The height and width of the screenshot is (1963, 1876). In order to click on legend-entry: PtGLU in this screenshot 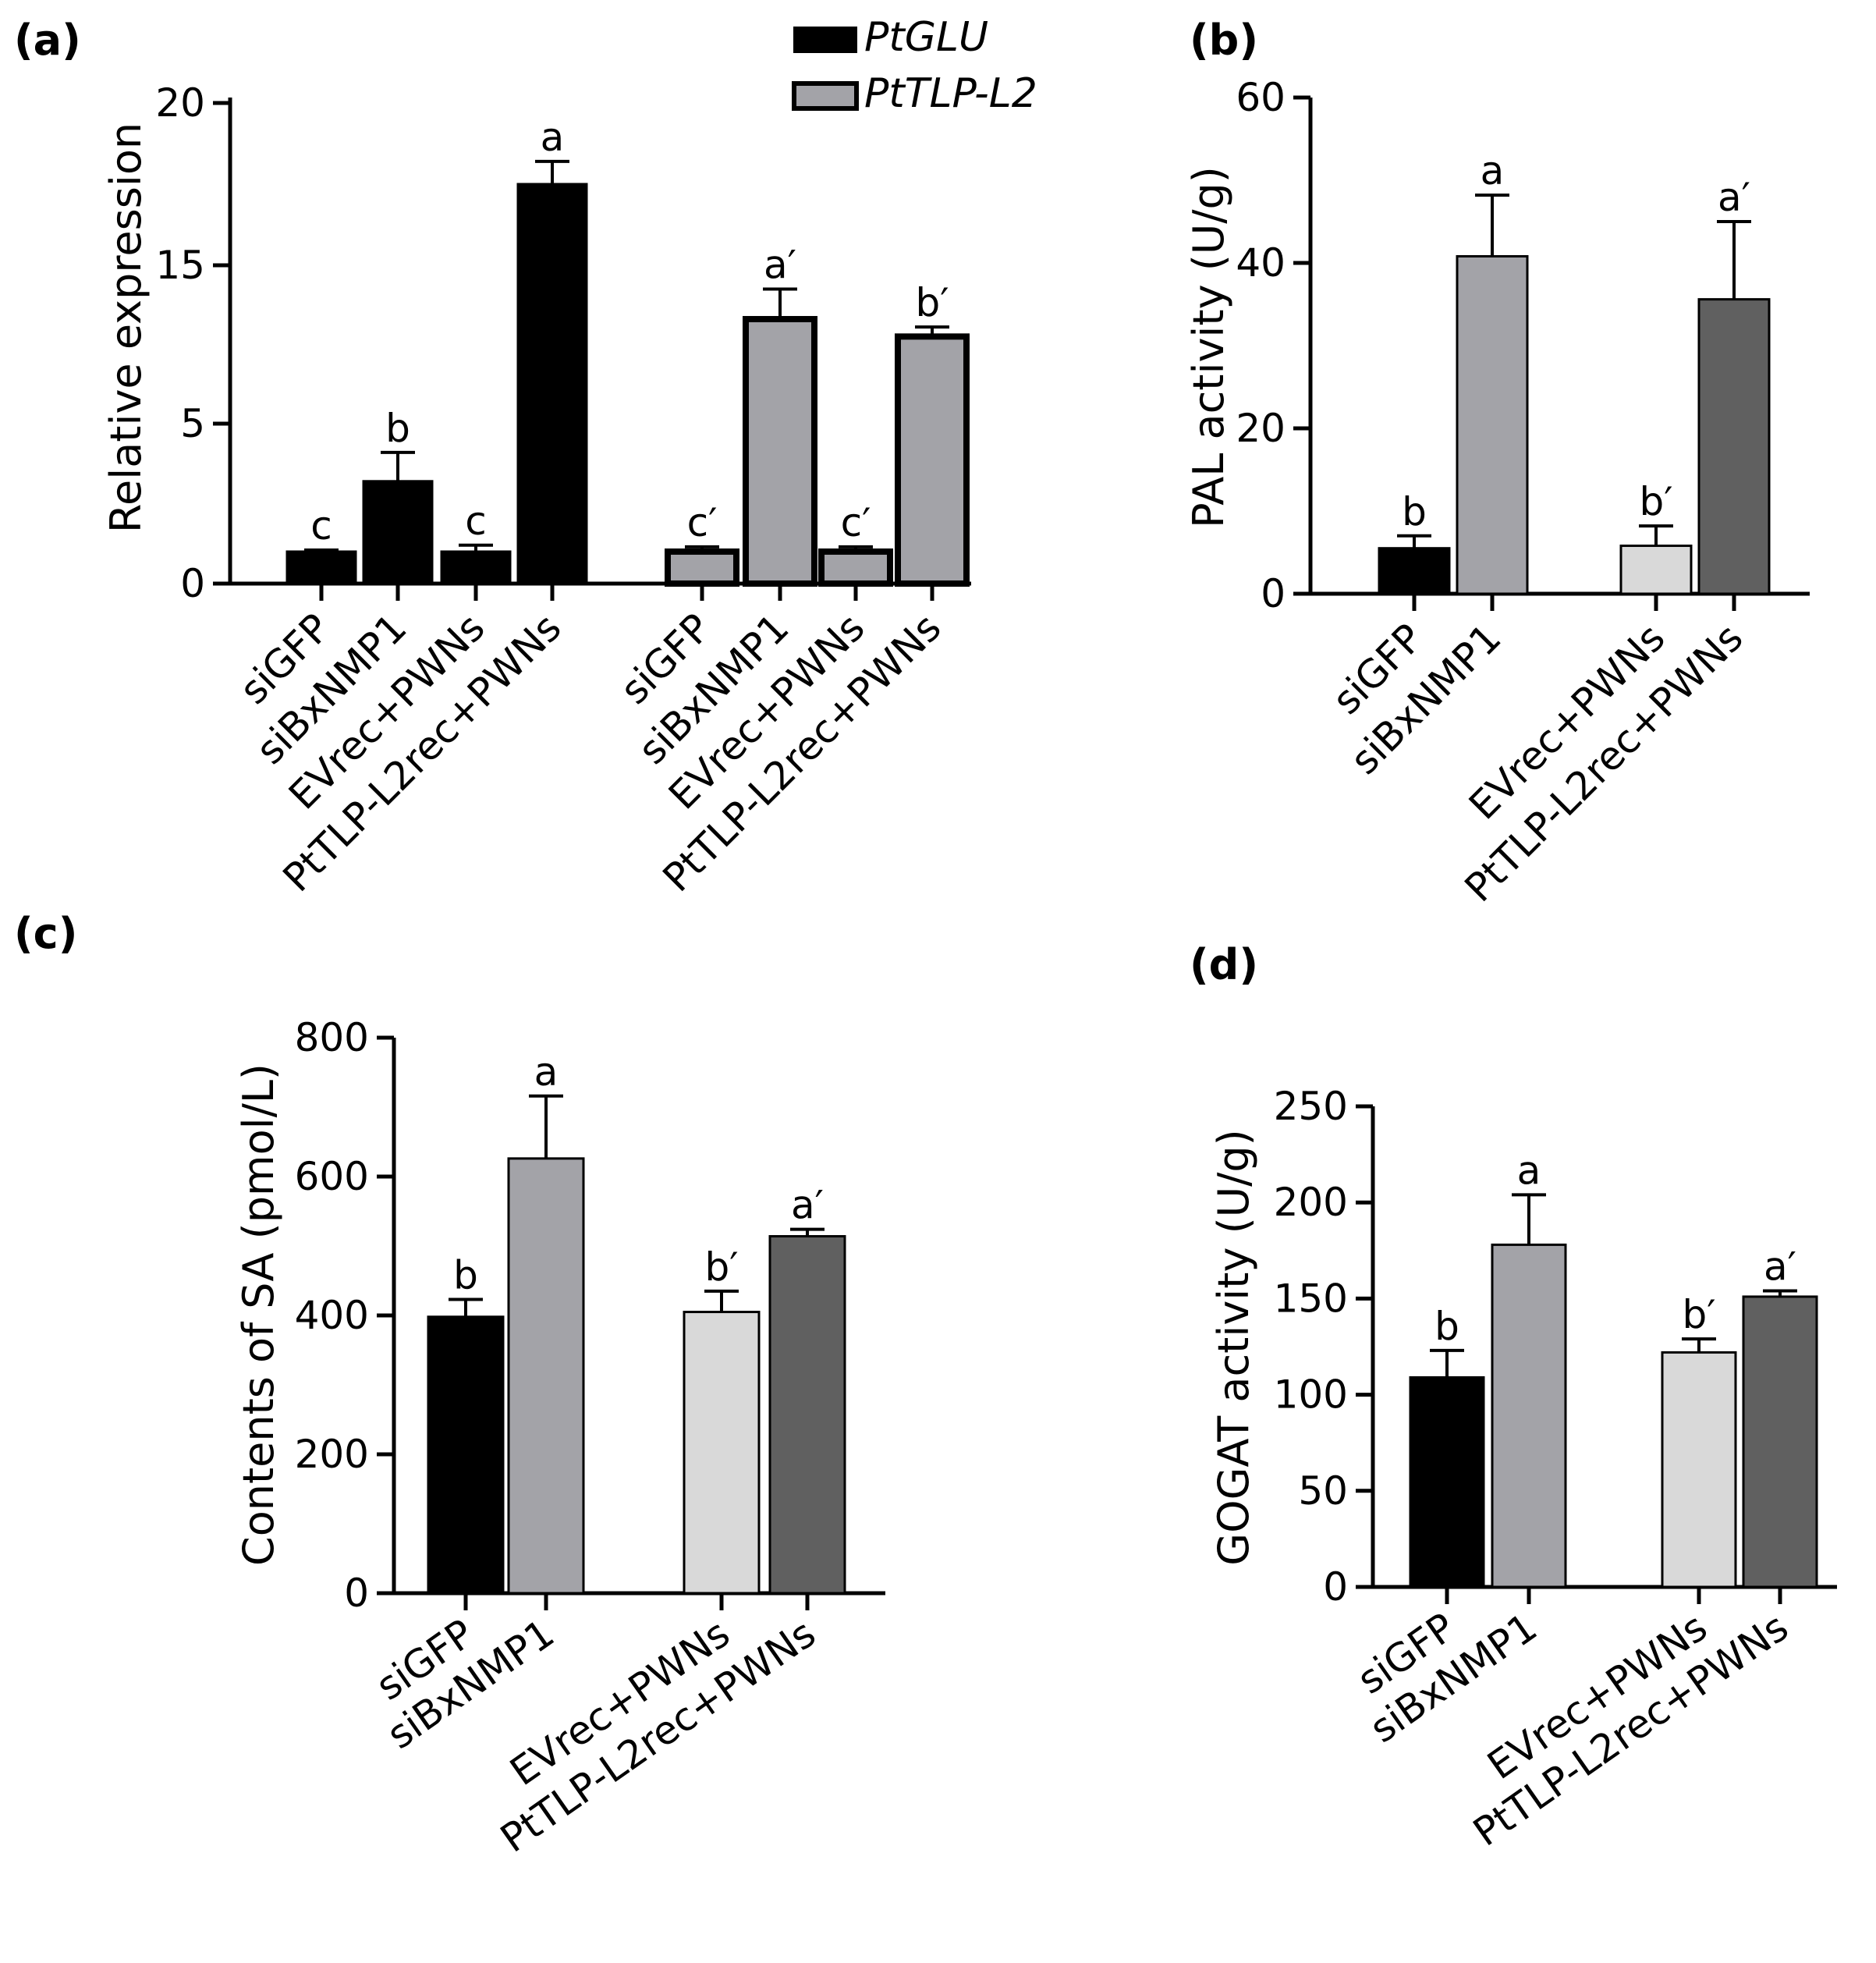, I will do `click(926, 37)`.